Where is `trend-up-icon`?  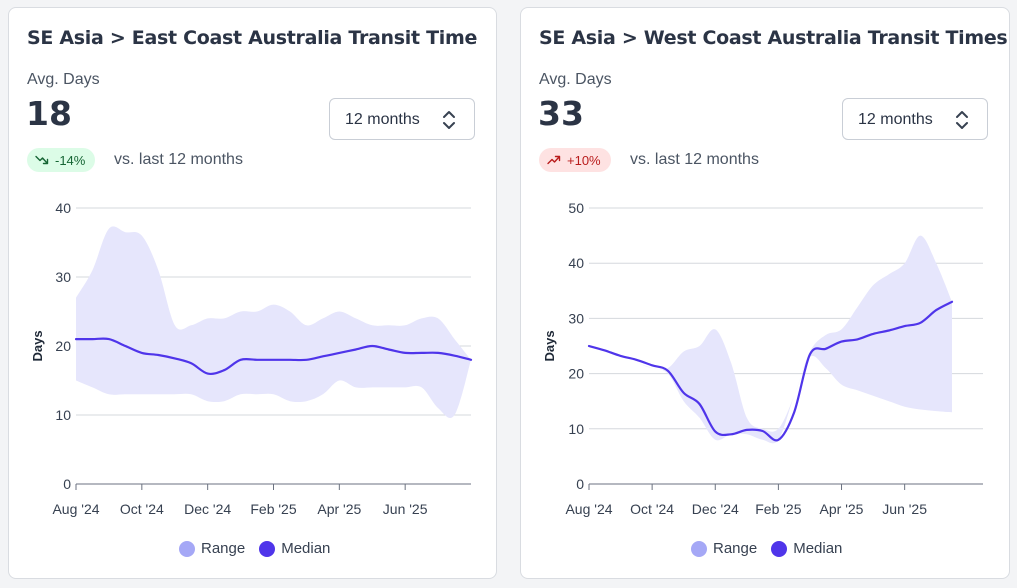 trend-up-icon is located at coordinates (554, 160).